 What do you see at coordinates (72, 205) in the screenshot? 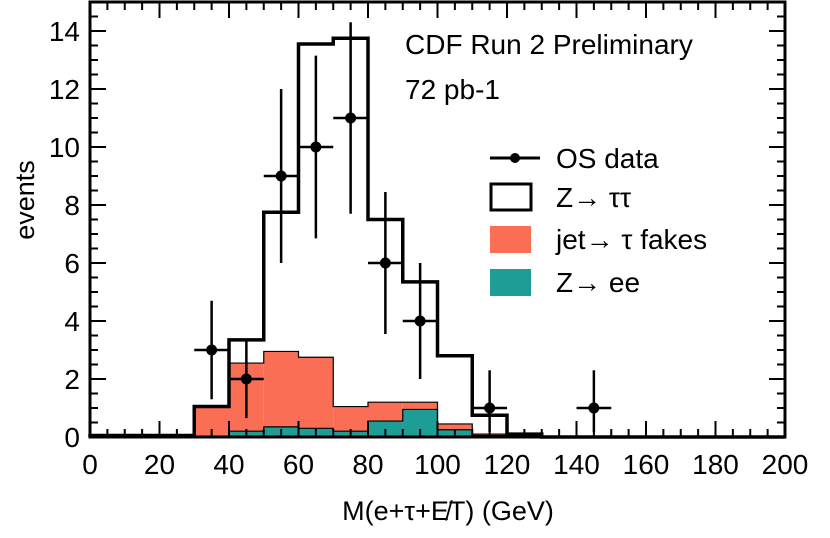
I see `y-tick-label: 8` at bounding box center [72, 205].